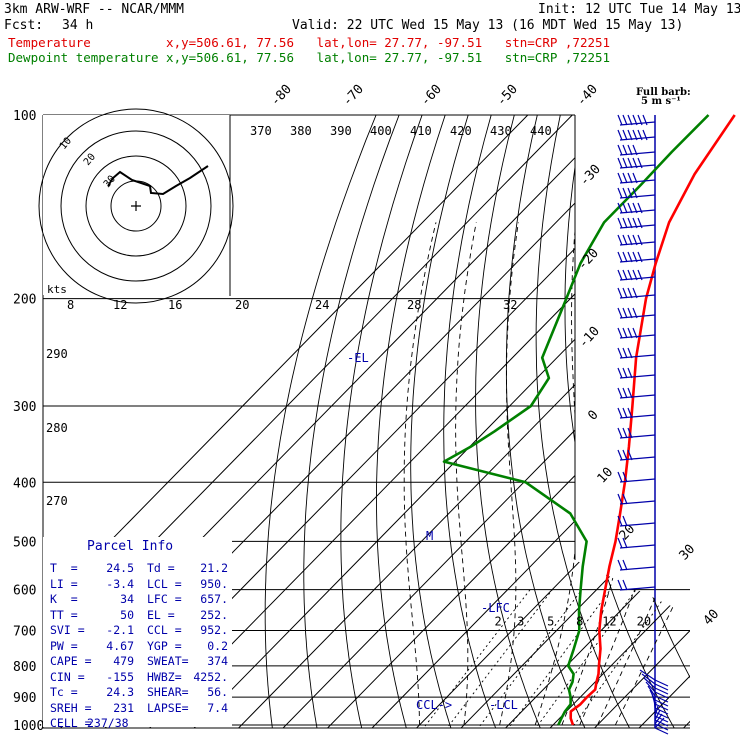 The width and height of the screenshot is (740, 740). Describe the element at coordinates (120, 692) in the screenshot. I see `parcel-info-cell: 24.3` at that location.